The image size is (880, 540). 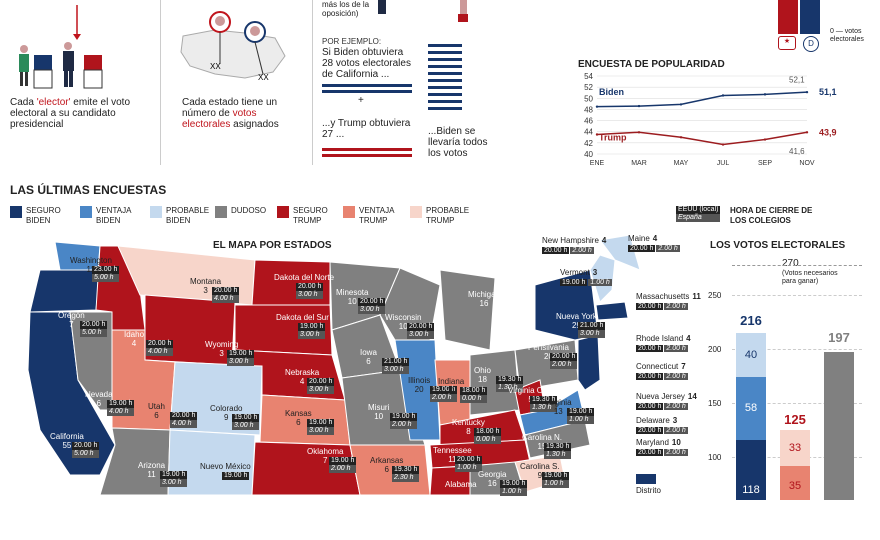 I want to click on state-name: Carolina S., so click(x=540, y=466).